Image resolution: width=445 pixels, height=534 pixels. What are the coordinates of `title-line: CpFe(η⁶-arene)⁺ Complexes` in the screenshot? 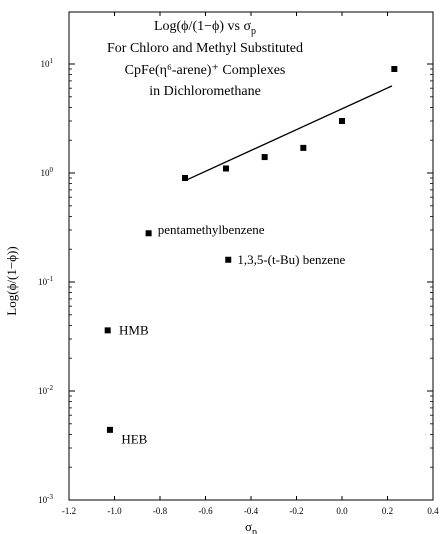 It's located at (205, 70).